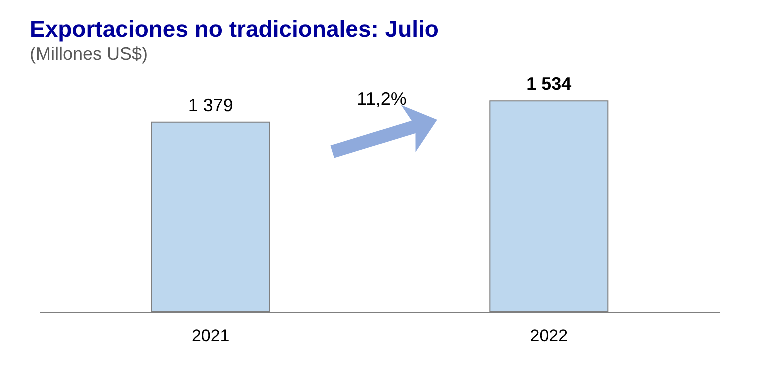 The height and width of the screenshot is (382, 759). What do you see at coordinates (549, 84) in the screenshot?
I see `data-label: 1 534` at bounding box center [549, 84].